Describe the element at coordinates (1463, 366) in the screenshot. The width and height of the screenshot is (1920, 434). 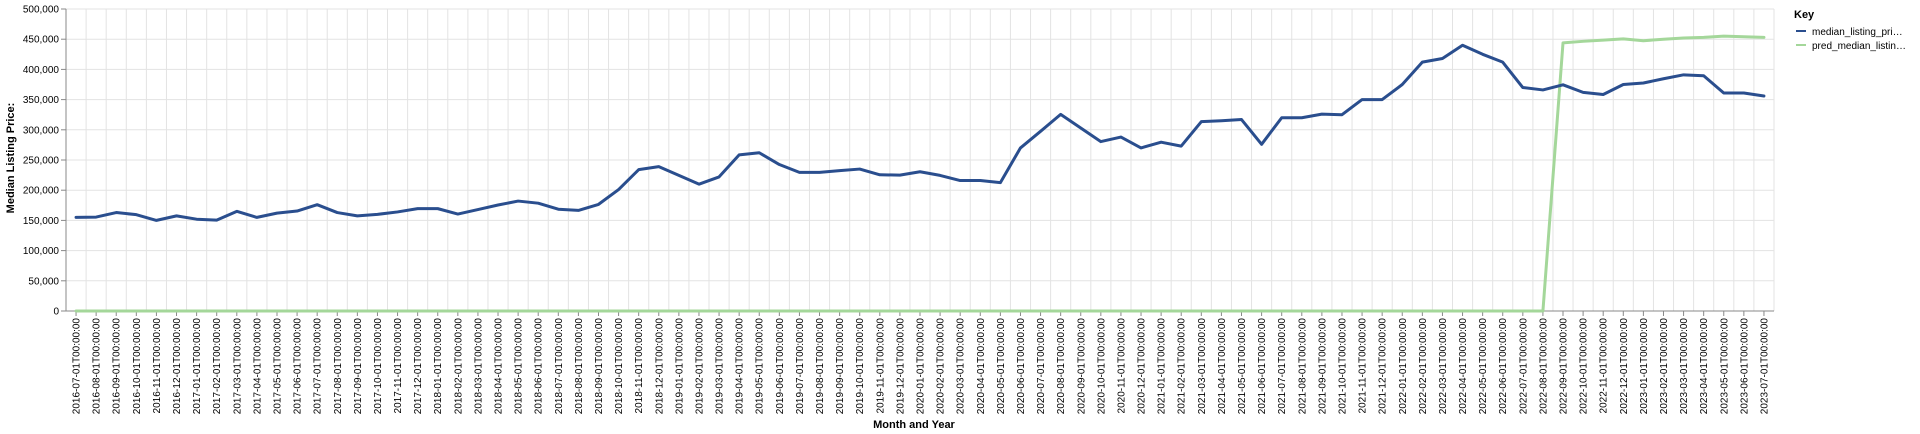
I see `x-tick-label: 2022-04-01T00:00:00` at that location.